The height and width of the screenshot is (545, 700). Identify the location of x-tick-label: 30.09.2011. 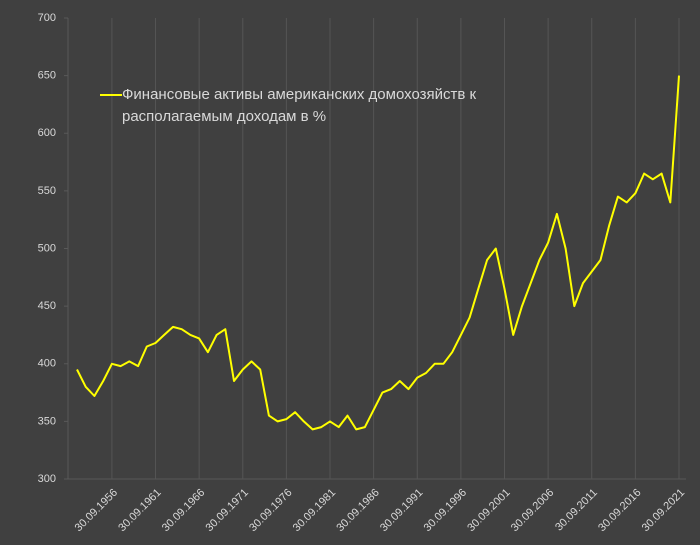
(576, 510).